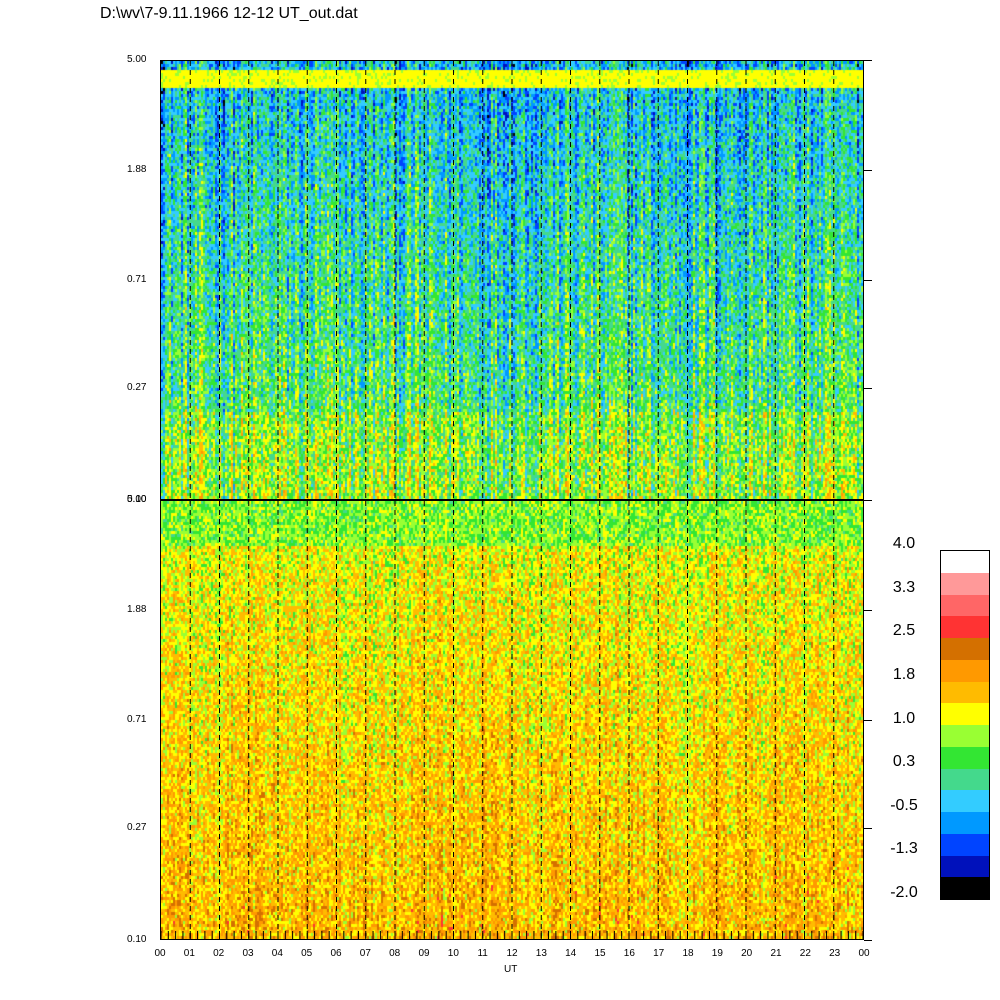  What do you see at coordinates (904, 892) in the screenshot?
I see `colorbar-label: -2.0` at bounding box center [904, 892].